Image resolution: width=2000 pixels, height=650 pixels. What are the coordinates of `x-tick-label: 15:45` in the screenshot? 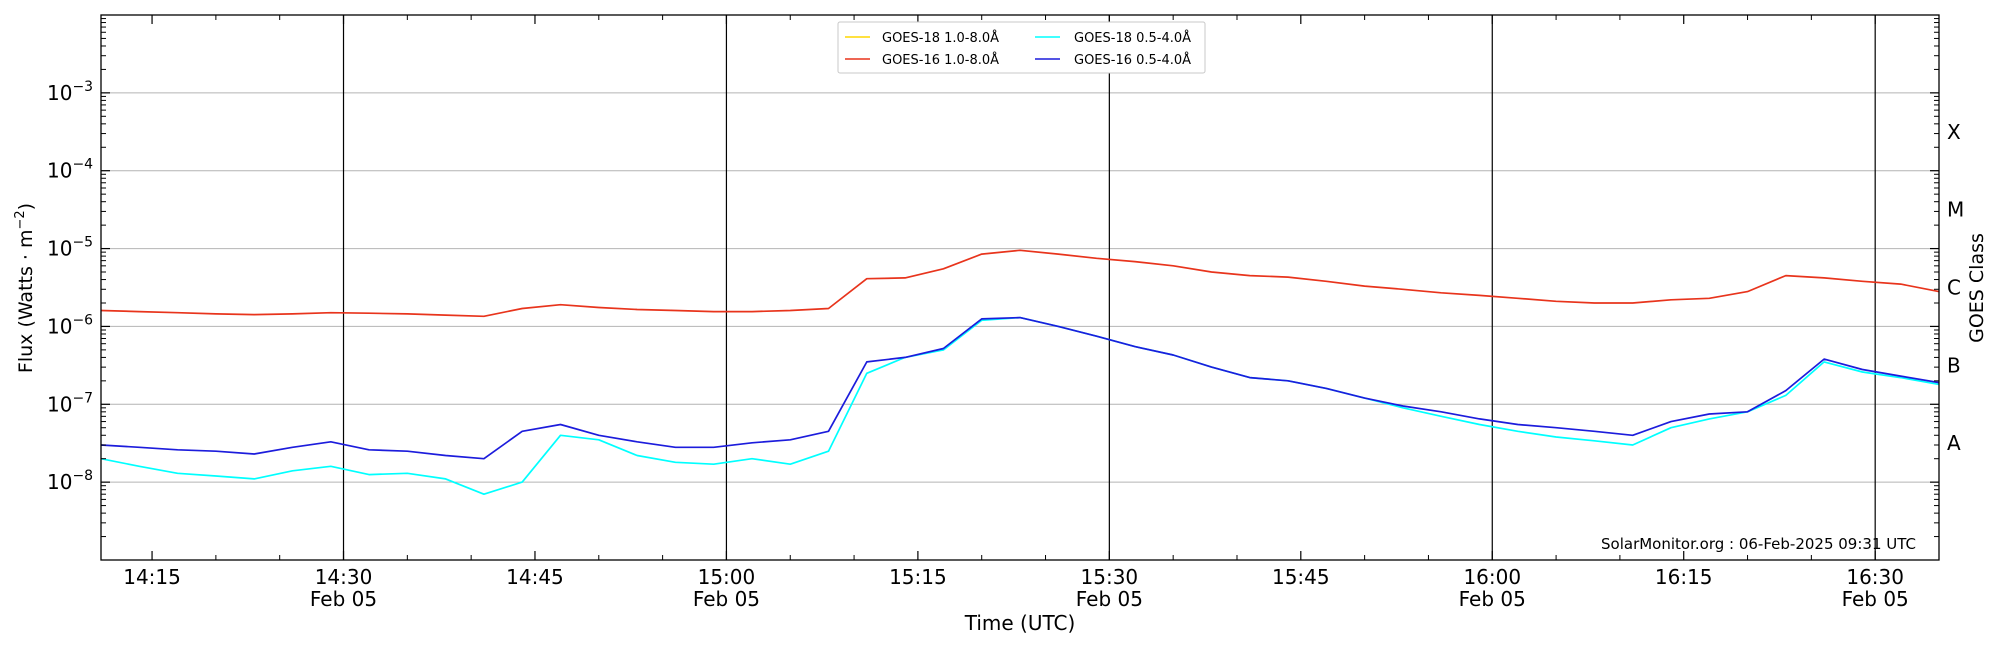 It's located at (1301, 577).